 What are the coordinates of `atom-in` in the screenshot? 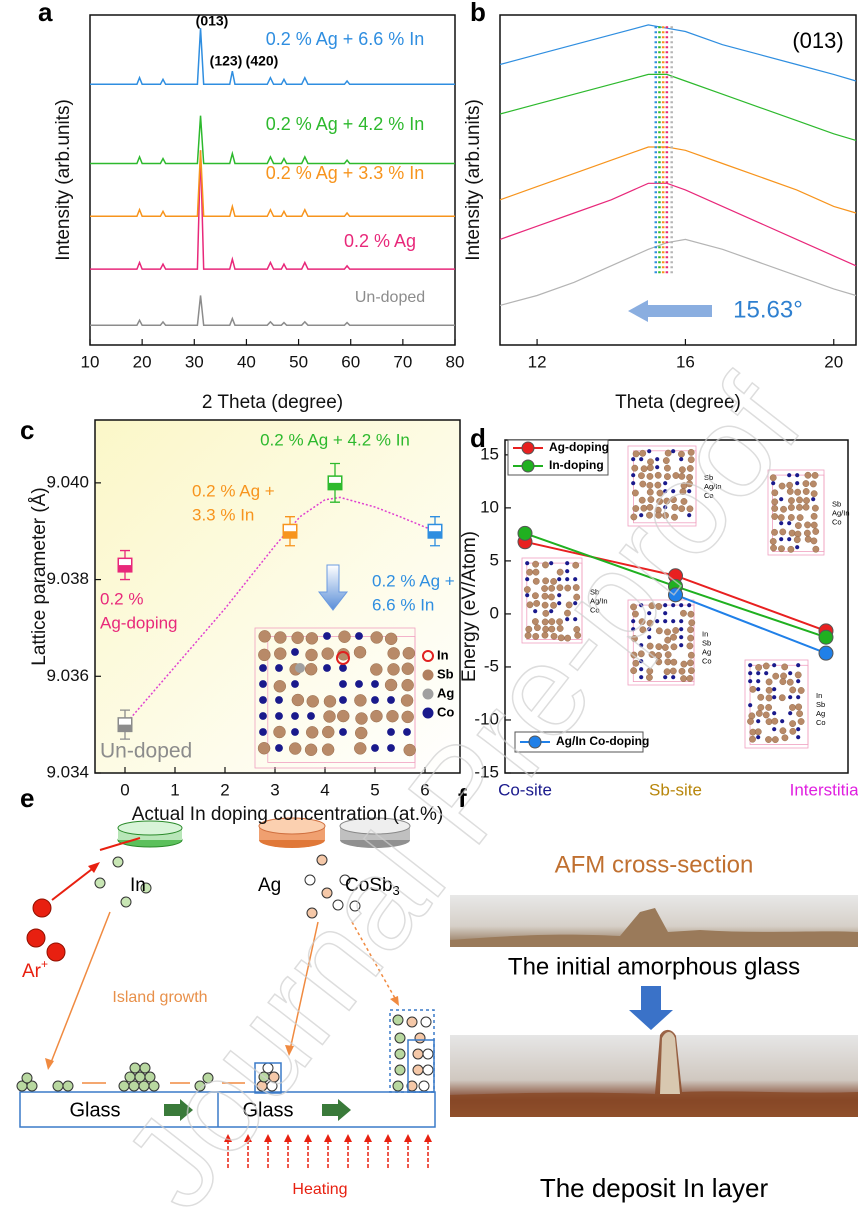 It's located at (343, 658).